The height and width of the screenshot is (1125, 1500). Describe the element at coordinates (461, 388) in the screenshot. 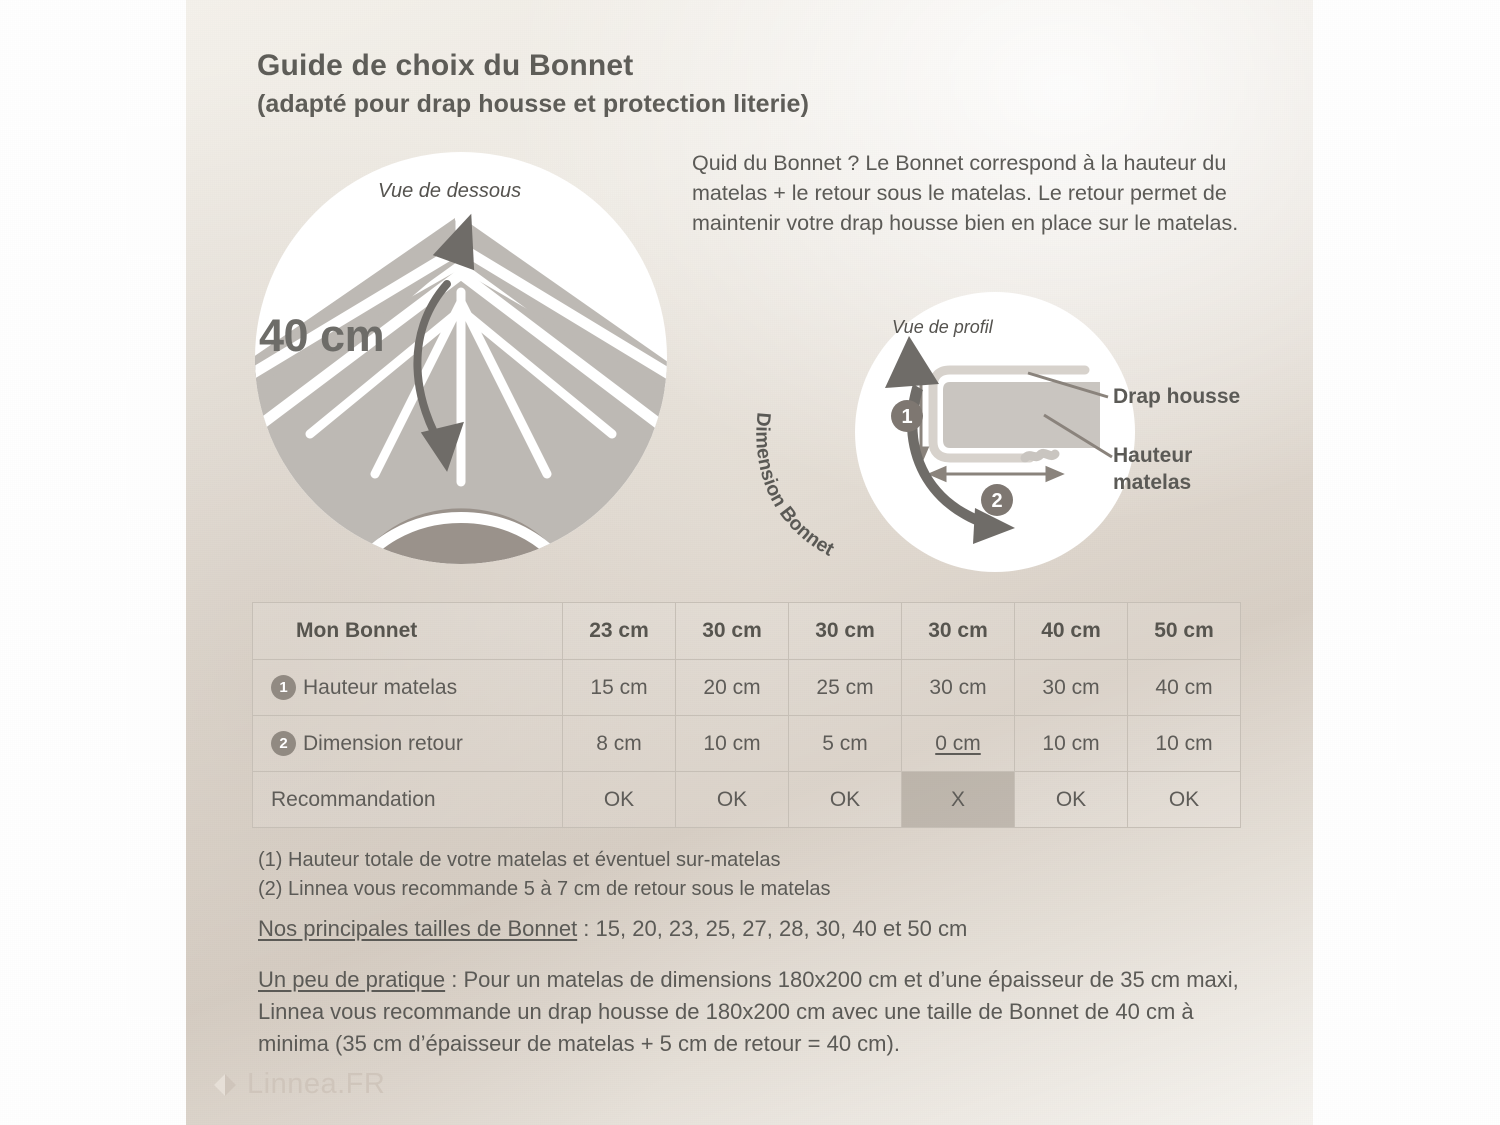

I see `bottom-view-illustration` at that location.